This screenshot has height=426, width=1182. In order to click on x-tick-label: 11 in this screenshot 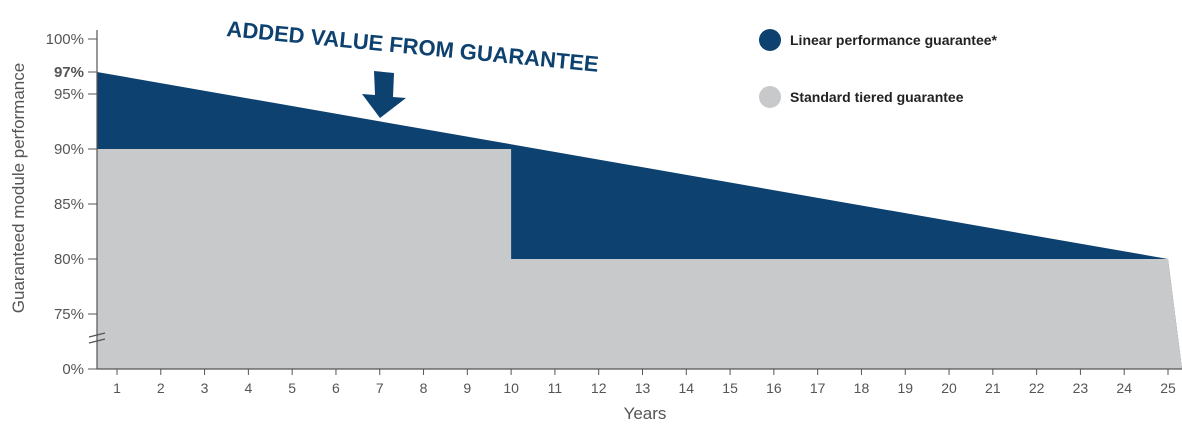, I will do `click(555, 388)`.